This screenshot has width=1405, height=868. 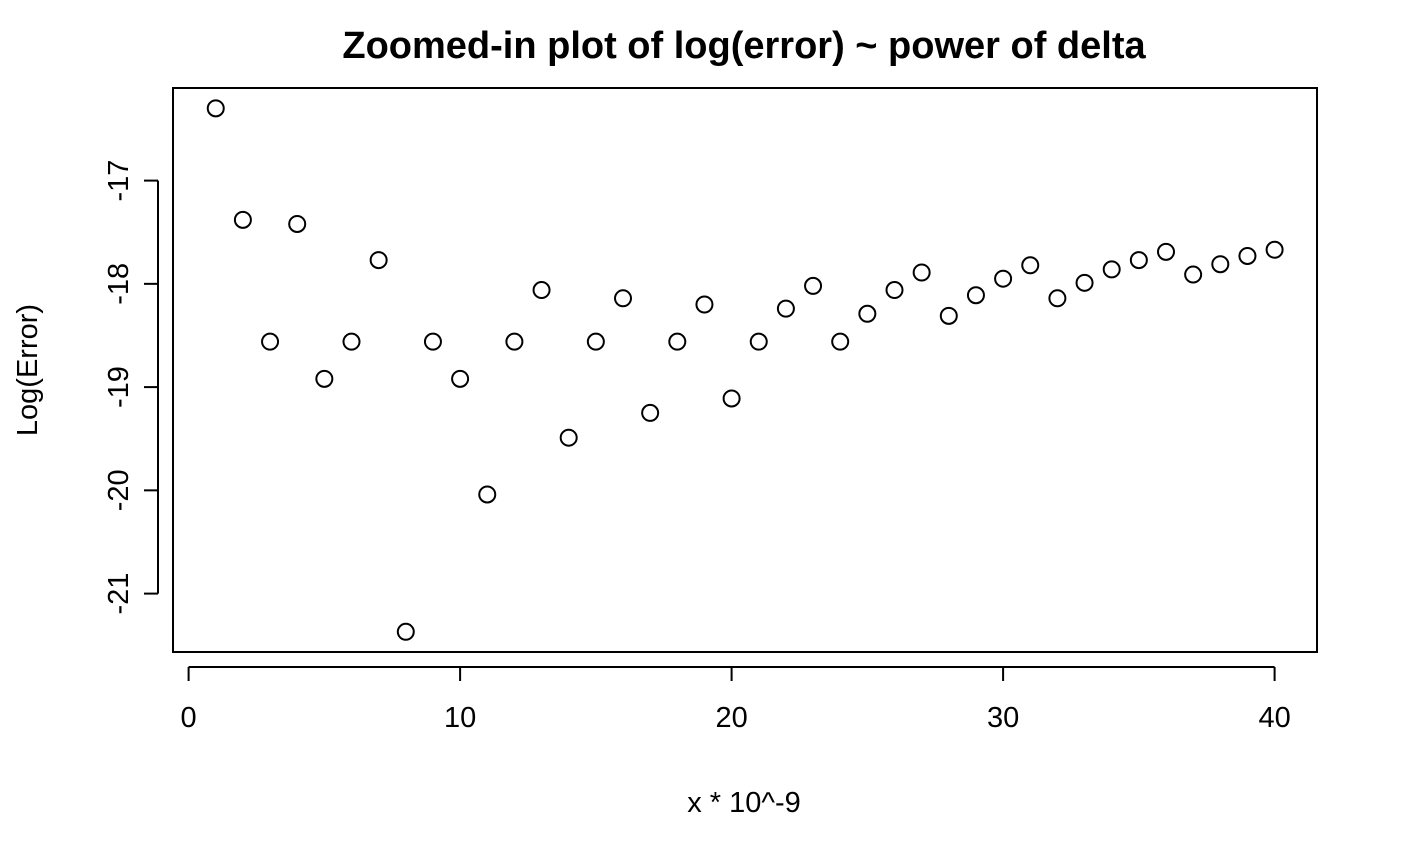 What do you see at coordinates (119, 181) in the screenshot?
I see `y-tick-label: -17` at bounding box center [119, 181].